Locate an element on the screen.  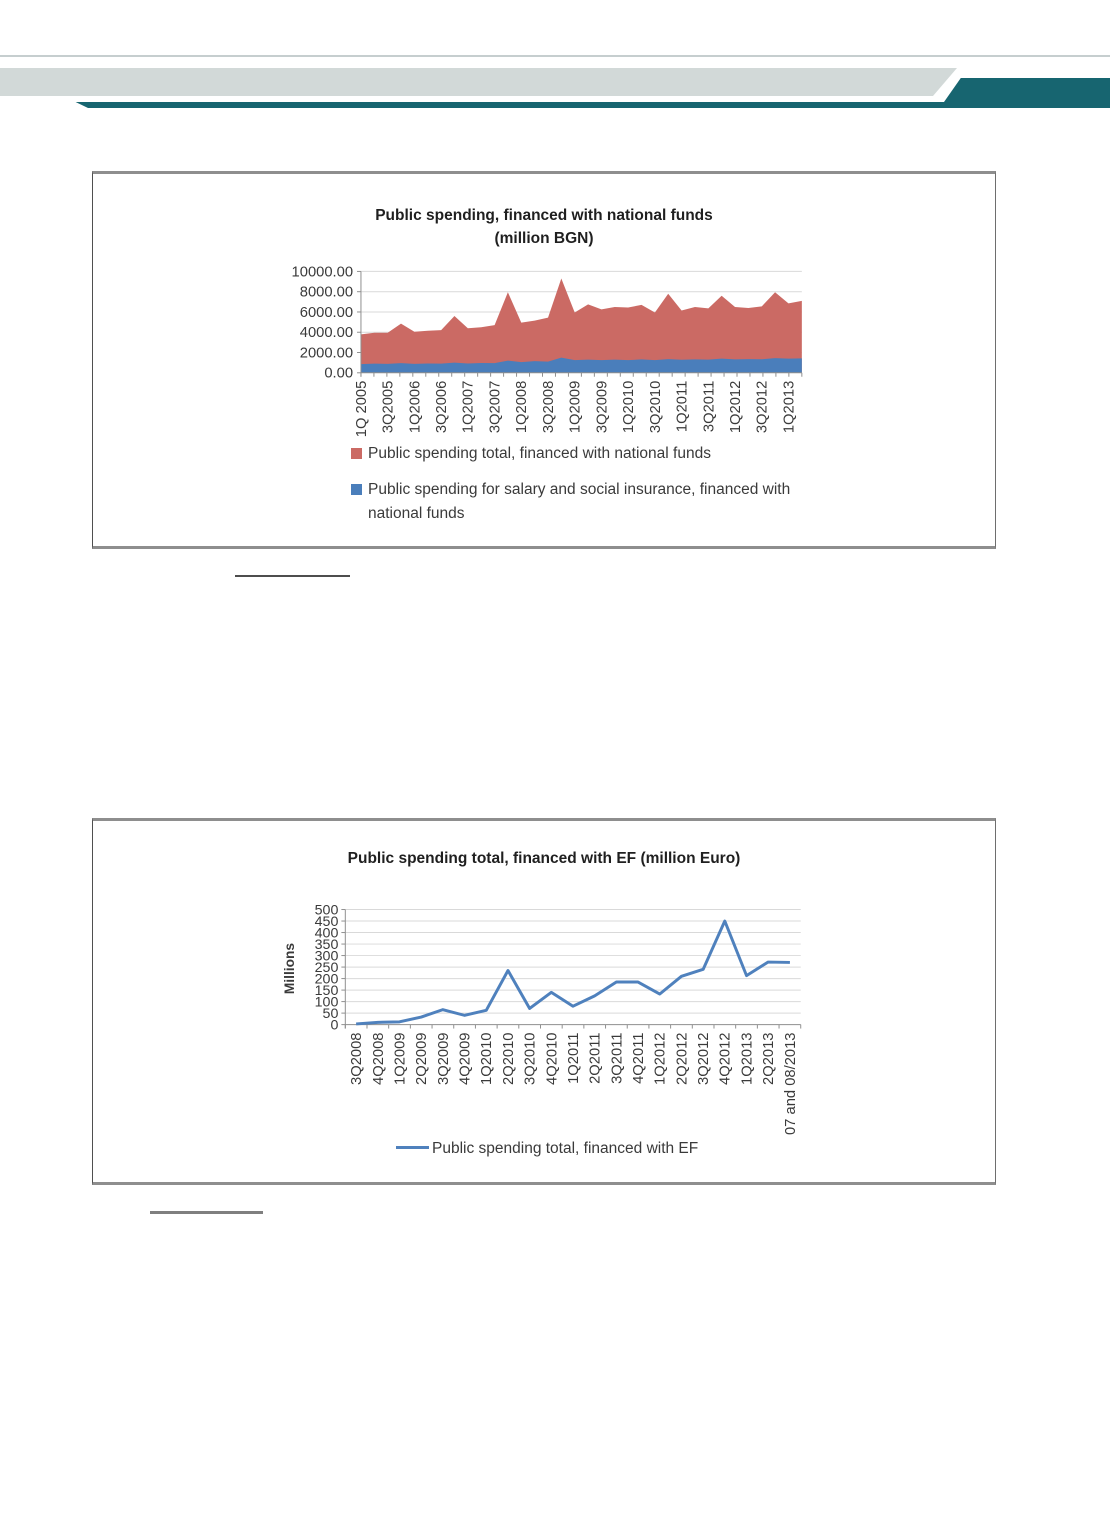
svg-text: 6000.00 is located at coordinates (326, 313).